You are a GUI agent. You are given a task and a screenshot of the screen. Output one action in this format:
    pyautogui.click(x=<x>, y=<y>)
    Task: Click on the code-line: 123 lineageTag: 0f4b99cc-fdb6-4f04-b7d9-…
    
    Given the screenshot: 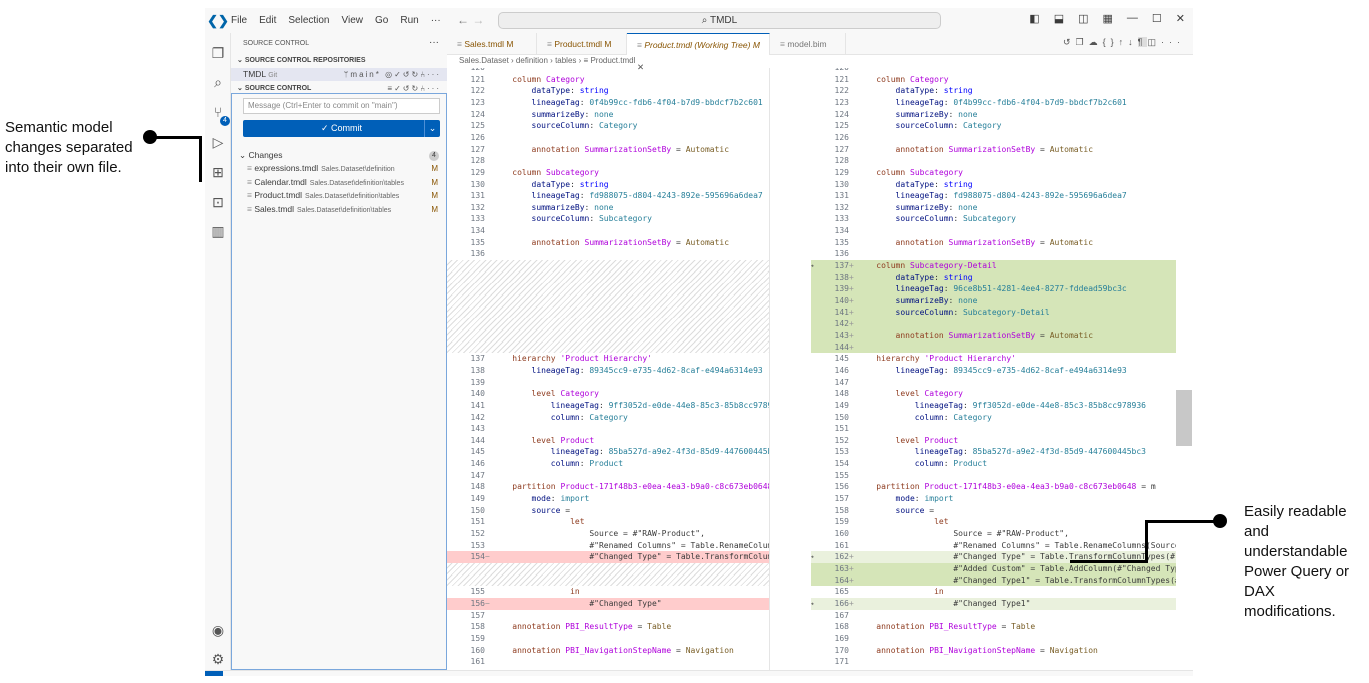 What is the action you would take?
    pyautogui.click(x=608, y=103)
    